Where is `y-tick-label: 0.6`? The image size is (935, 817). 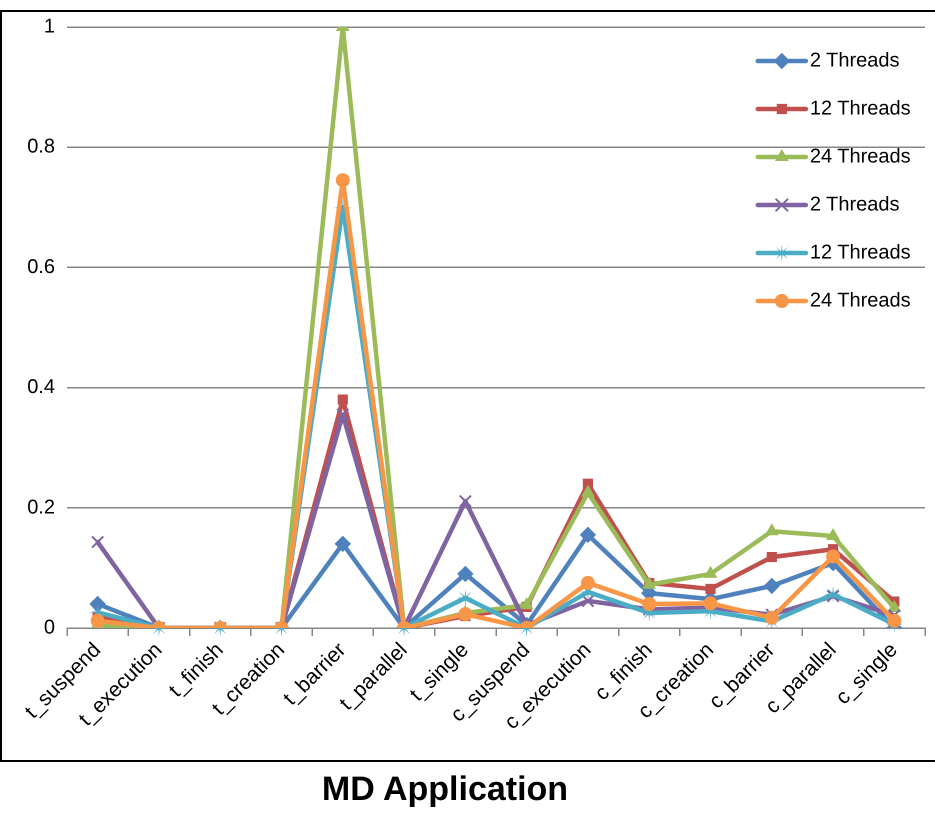 y-tick-label: 0.6 is located at coordinates (41, 267).